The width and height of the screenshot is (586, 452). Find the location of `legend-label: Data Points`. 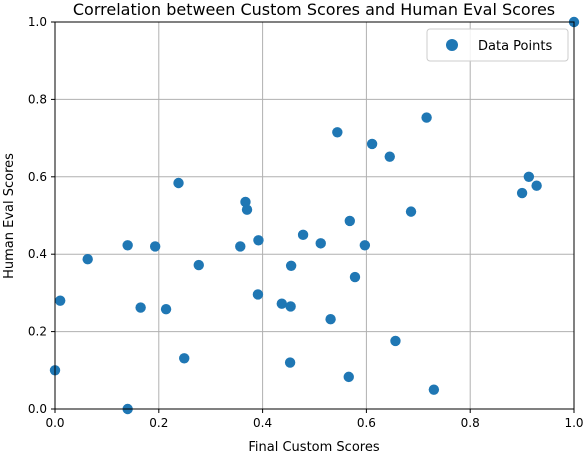

legend-label: Data Points is located at coordinates (515, 46).